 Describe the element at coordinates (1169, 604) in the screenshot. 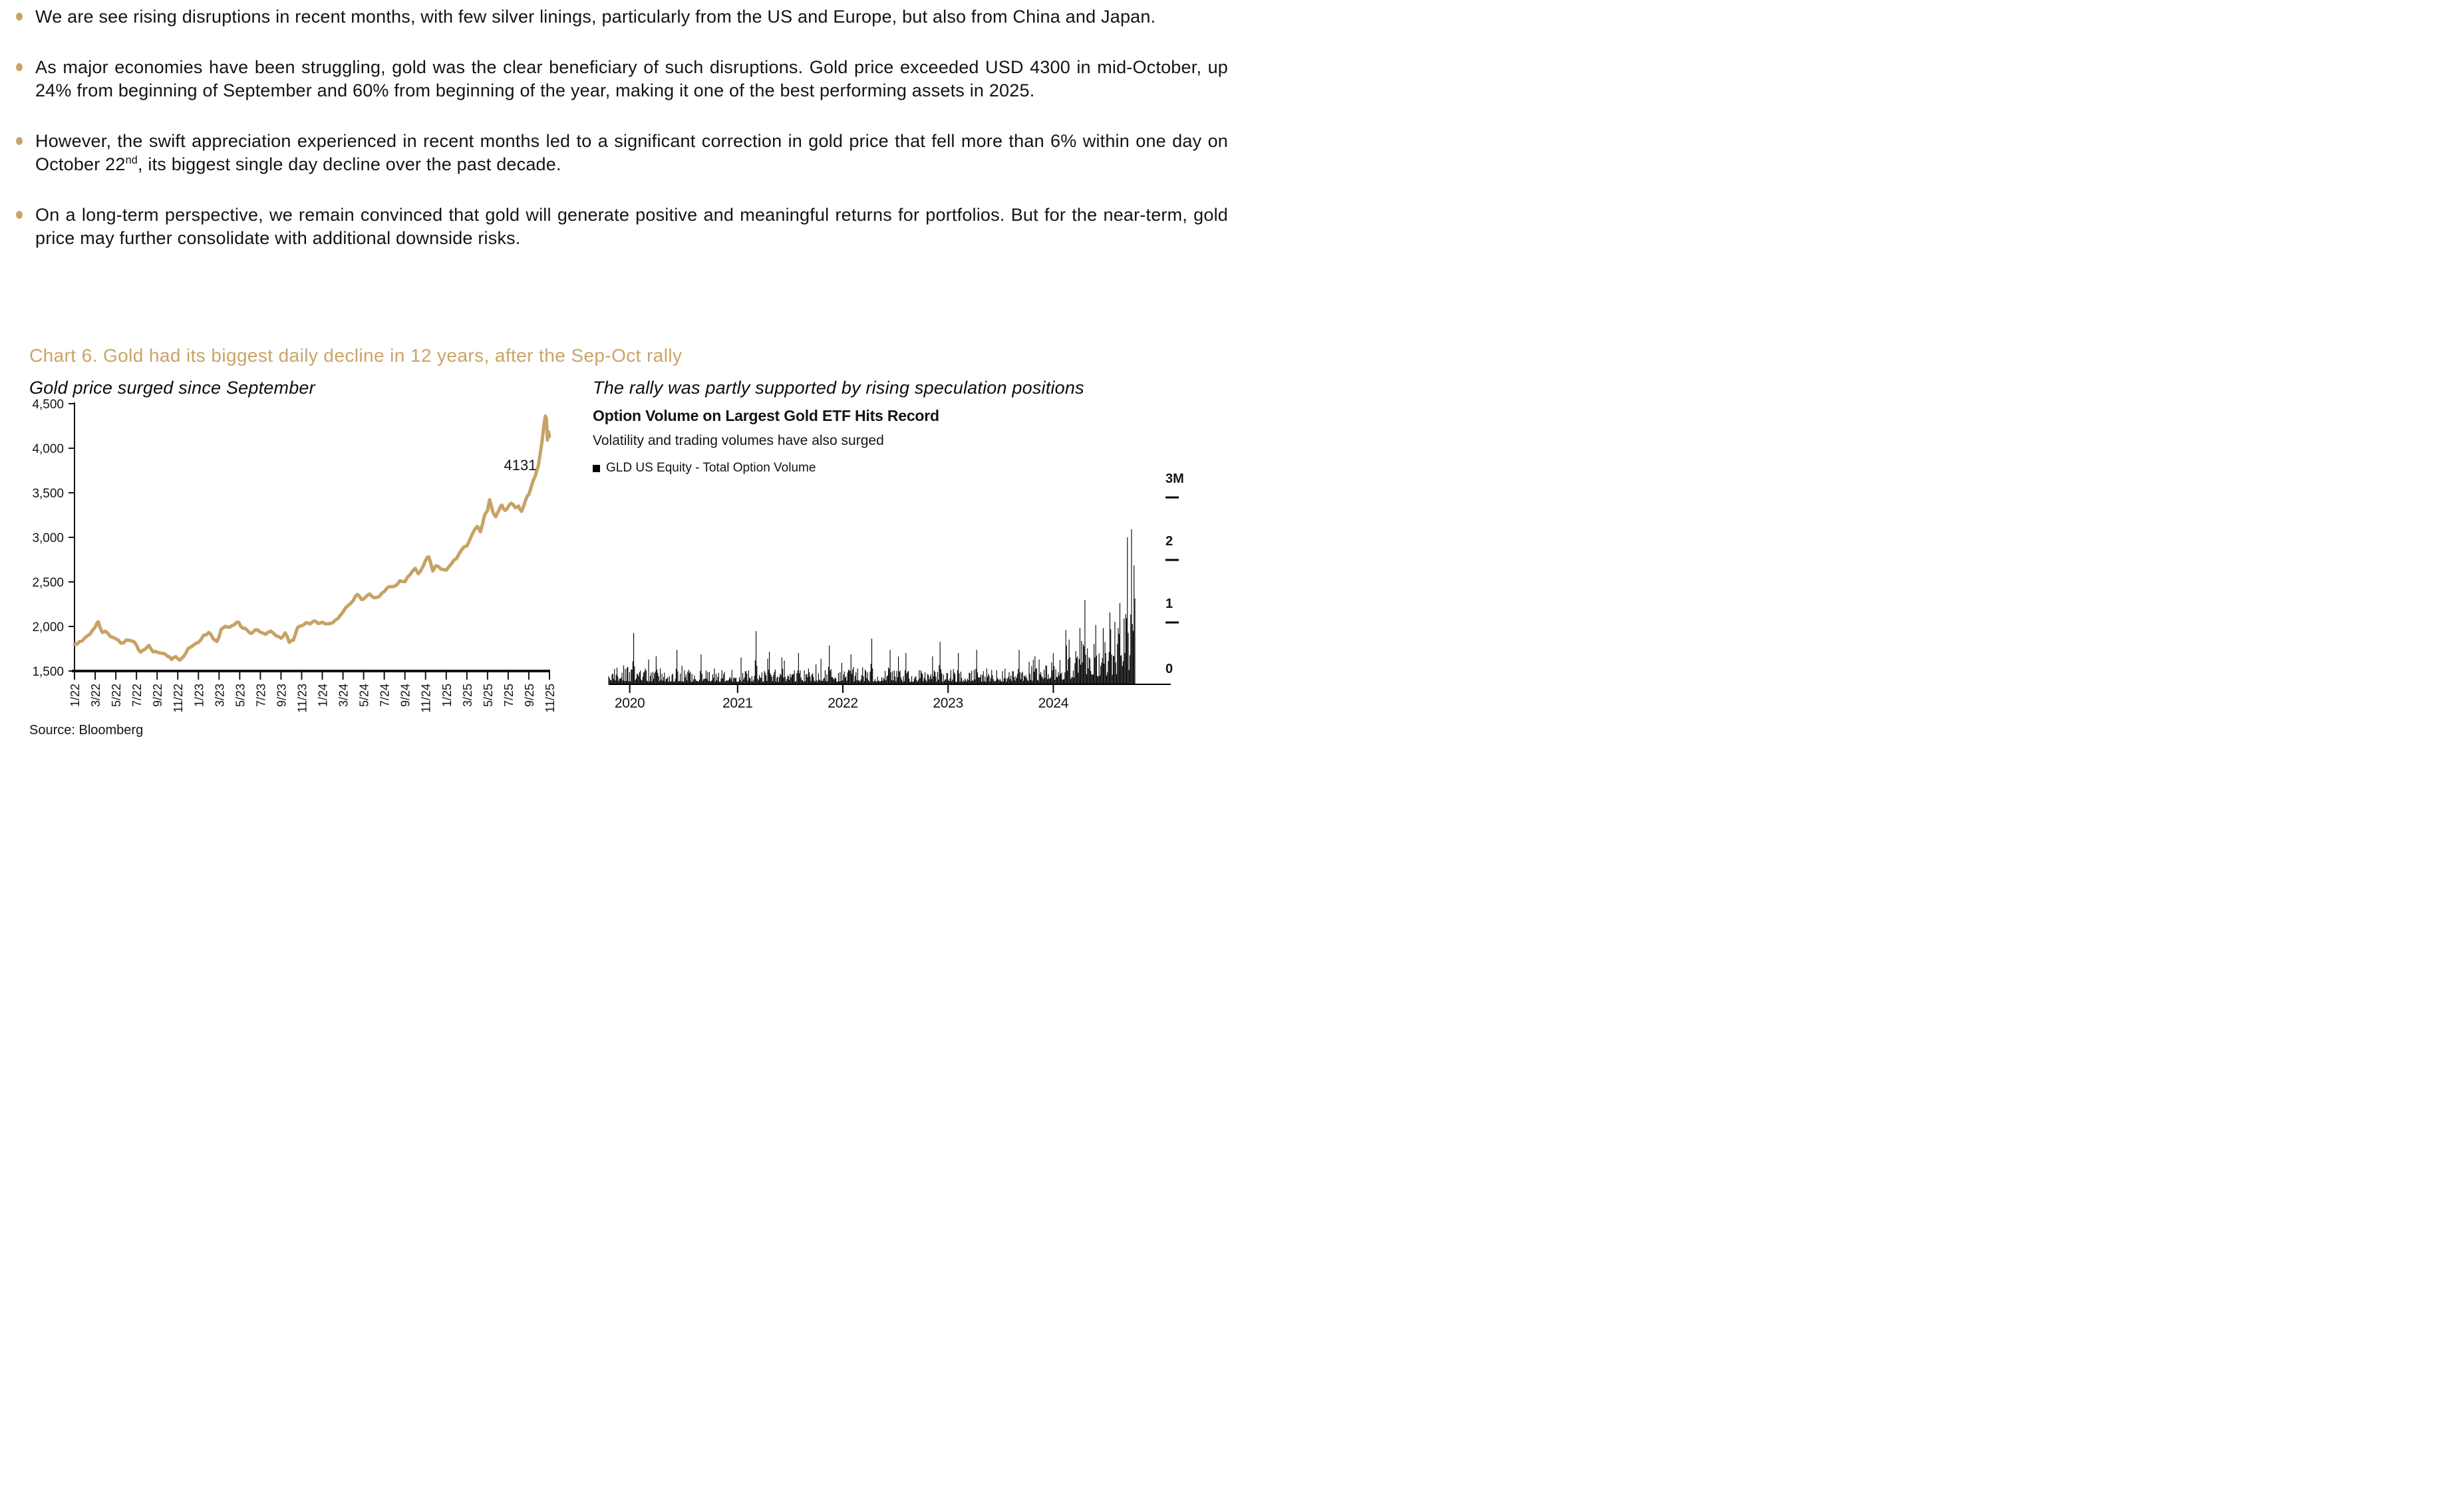

I see `right-y-tick-label: 1` at that location.